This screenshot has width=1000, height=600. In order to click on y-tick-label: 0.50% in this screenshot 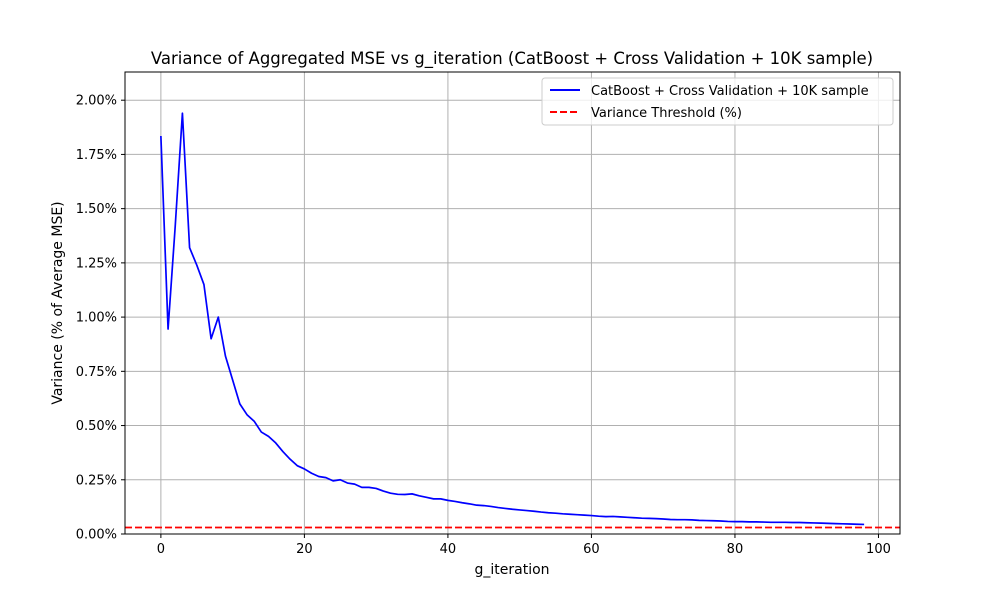, I will do `click(96, 426)`.